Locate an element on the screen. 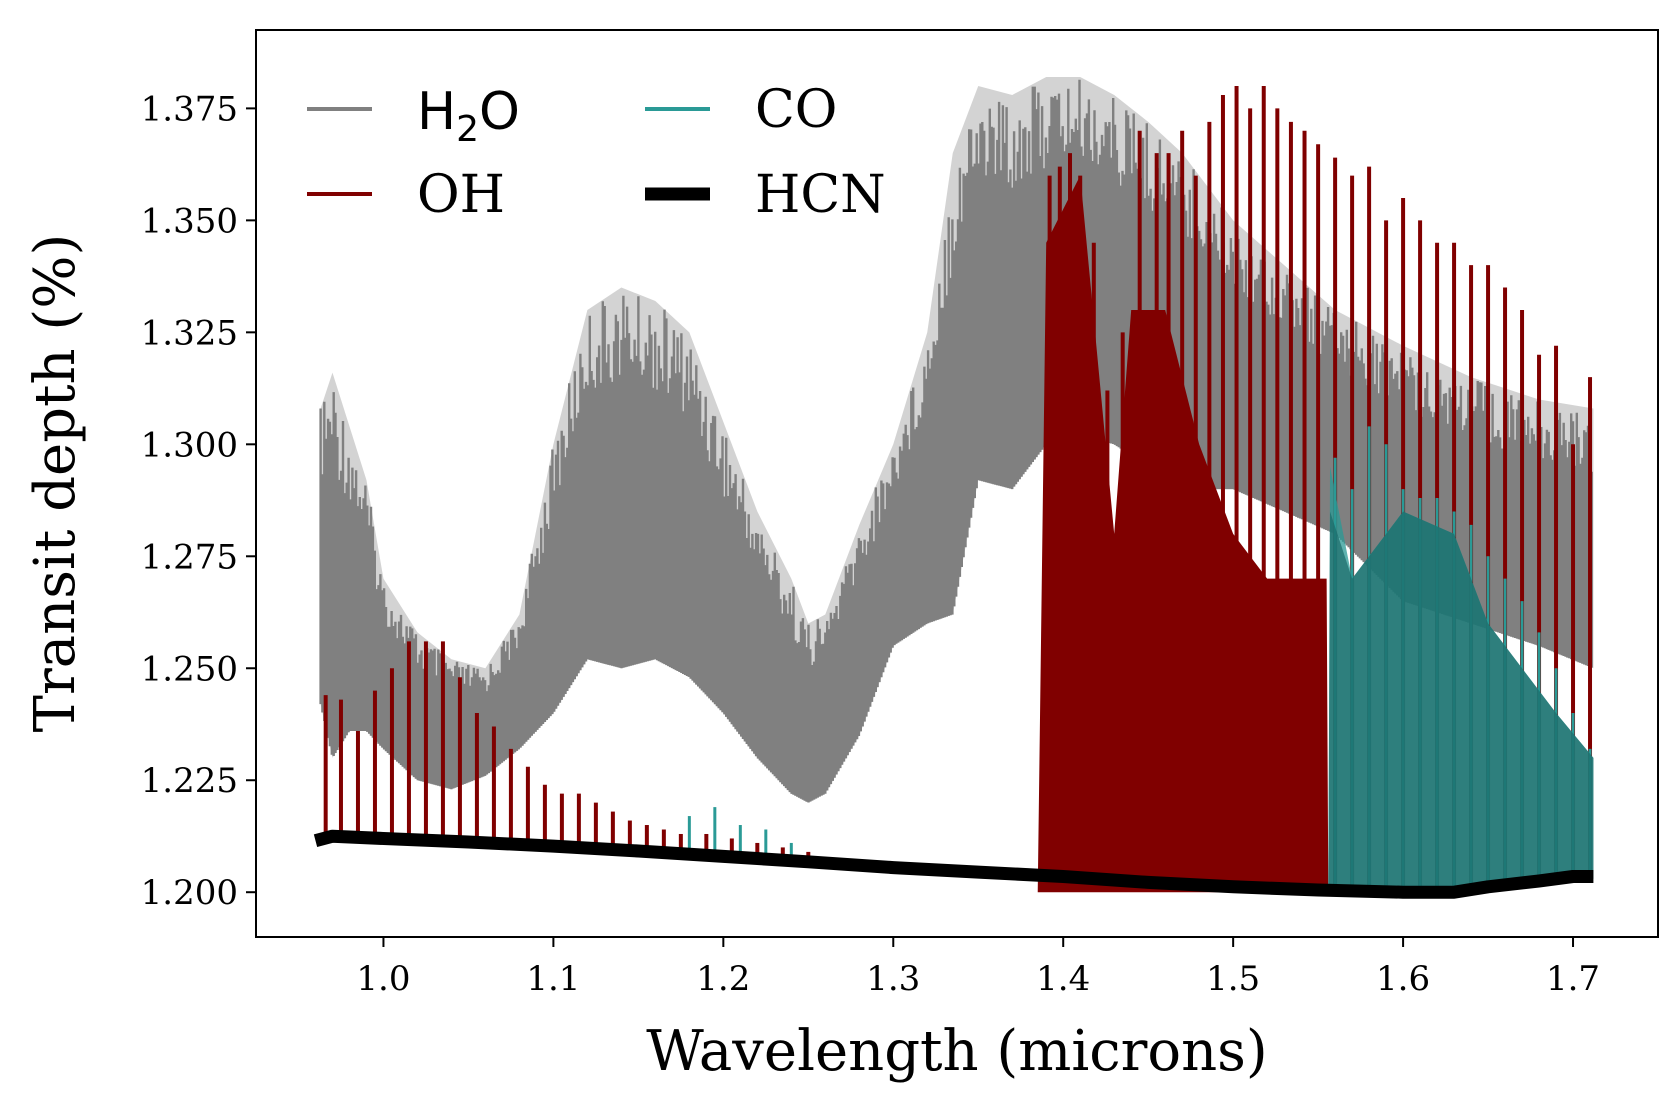 The height and width of the screenshot is (1117, 1679). legend-label-ho: H2O is located at coordinates (468, 116).